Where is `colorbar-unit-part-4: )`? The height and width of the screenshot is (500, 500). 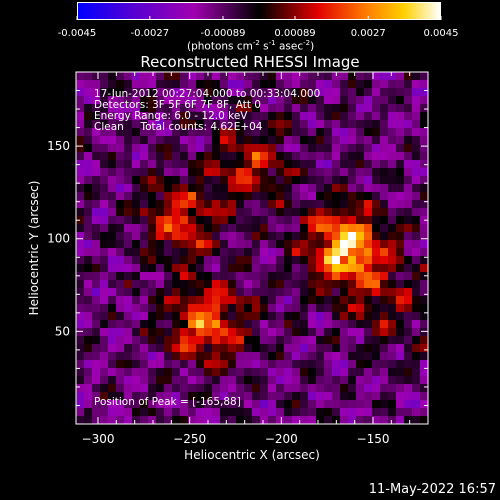 colorbar-unit-part-4: ) is located at coordinates (312, 46).